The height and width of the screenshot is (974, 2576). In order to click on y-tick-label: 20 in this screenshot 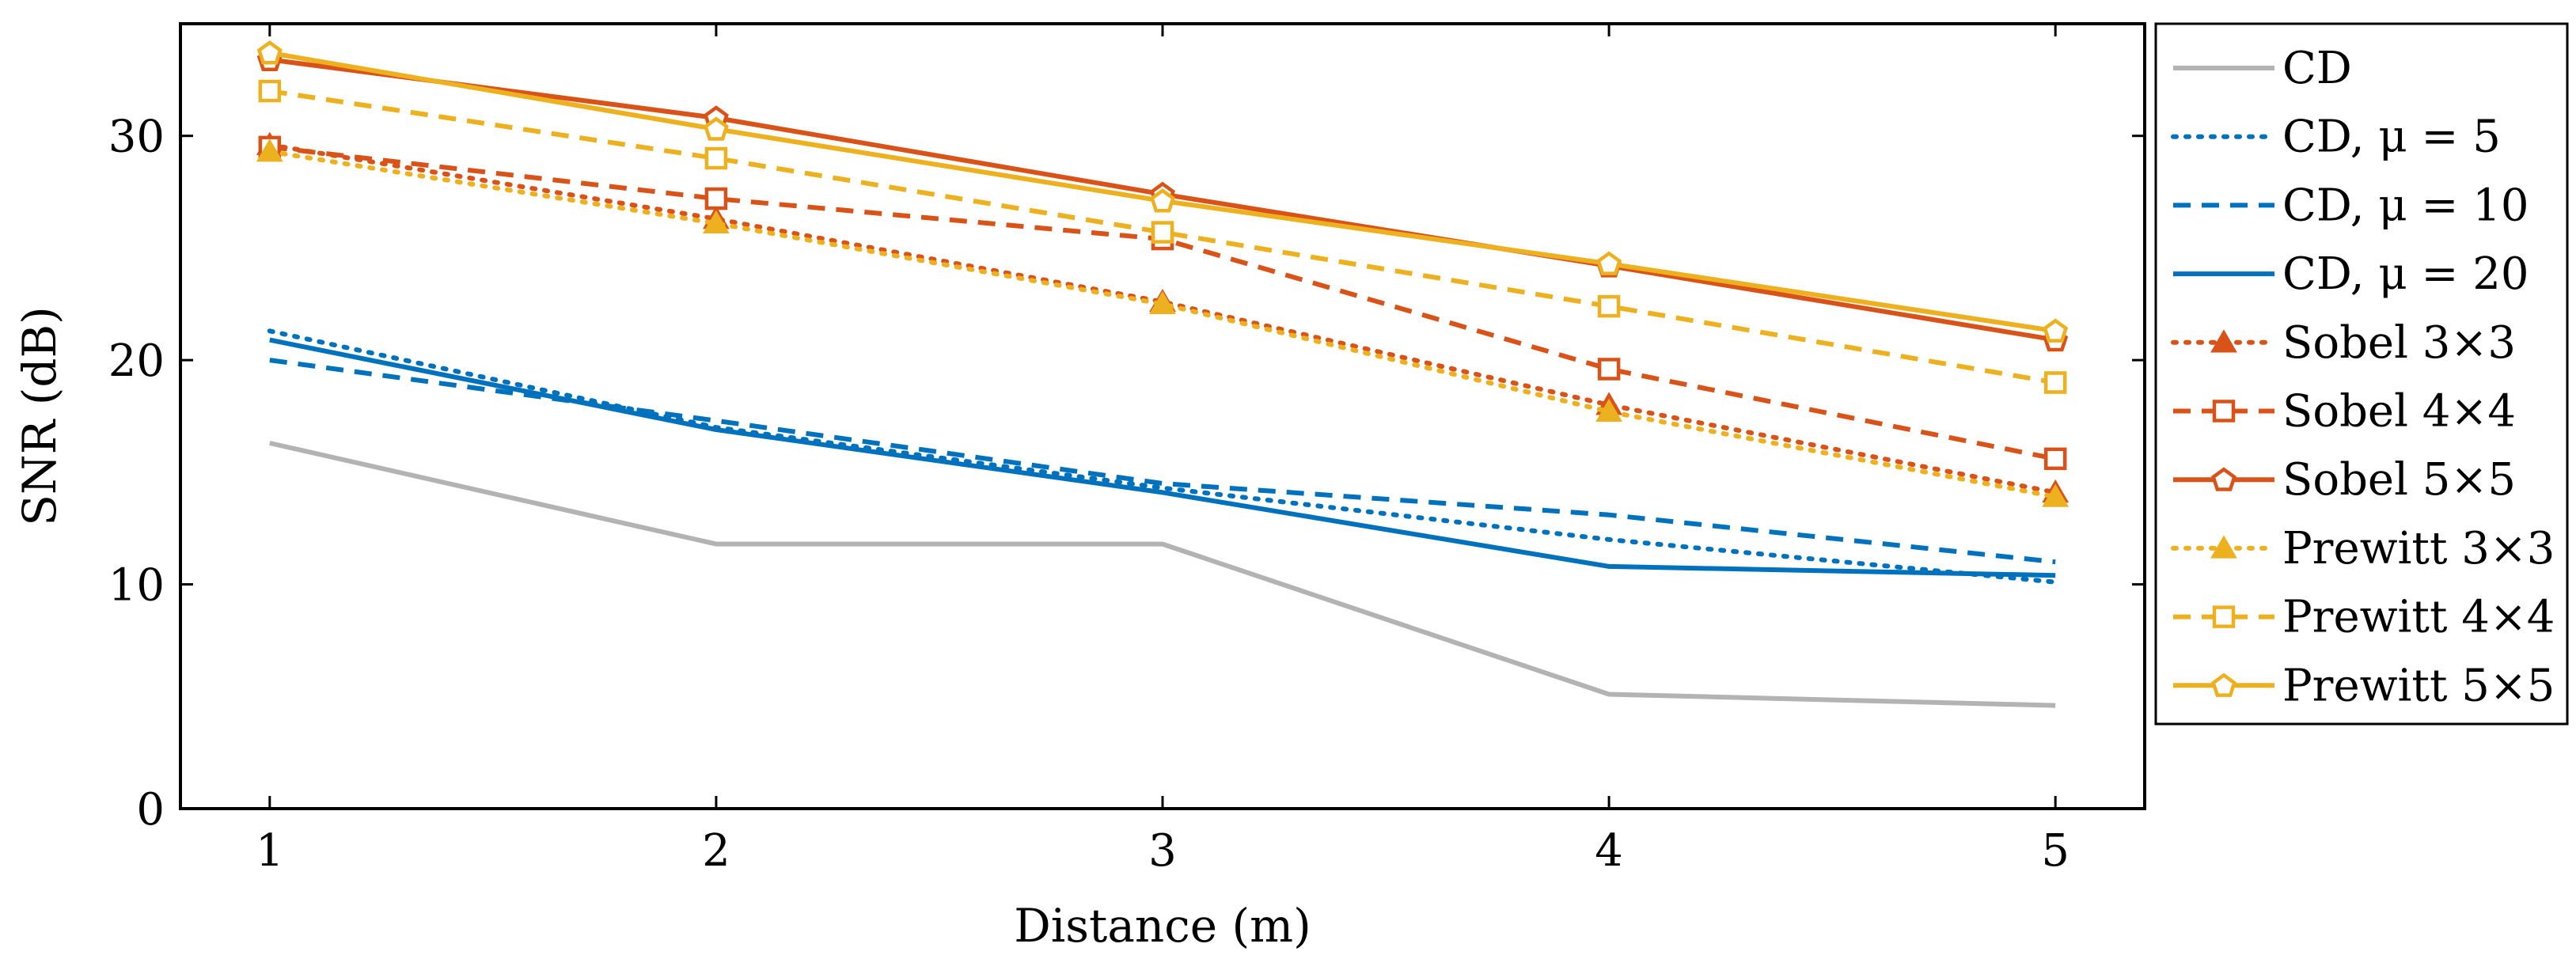, I will do `click(136, 361)`.